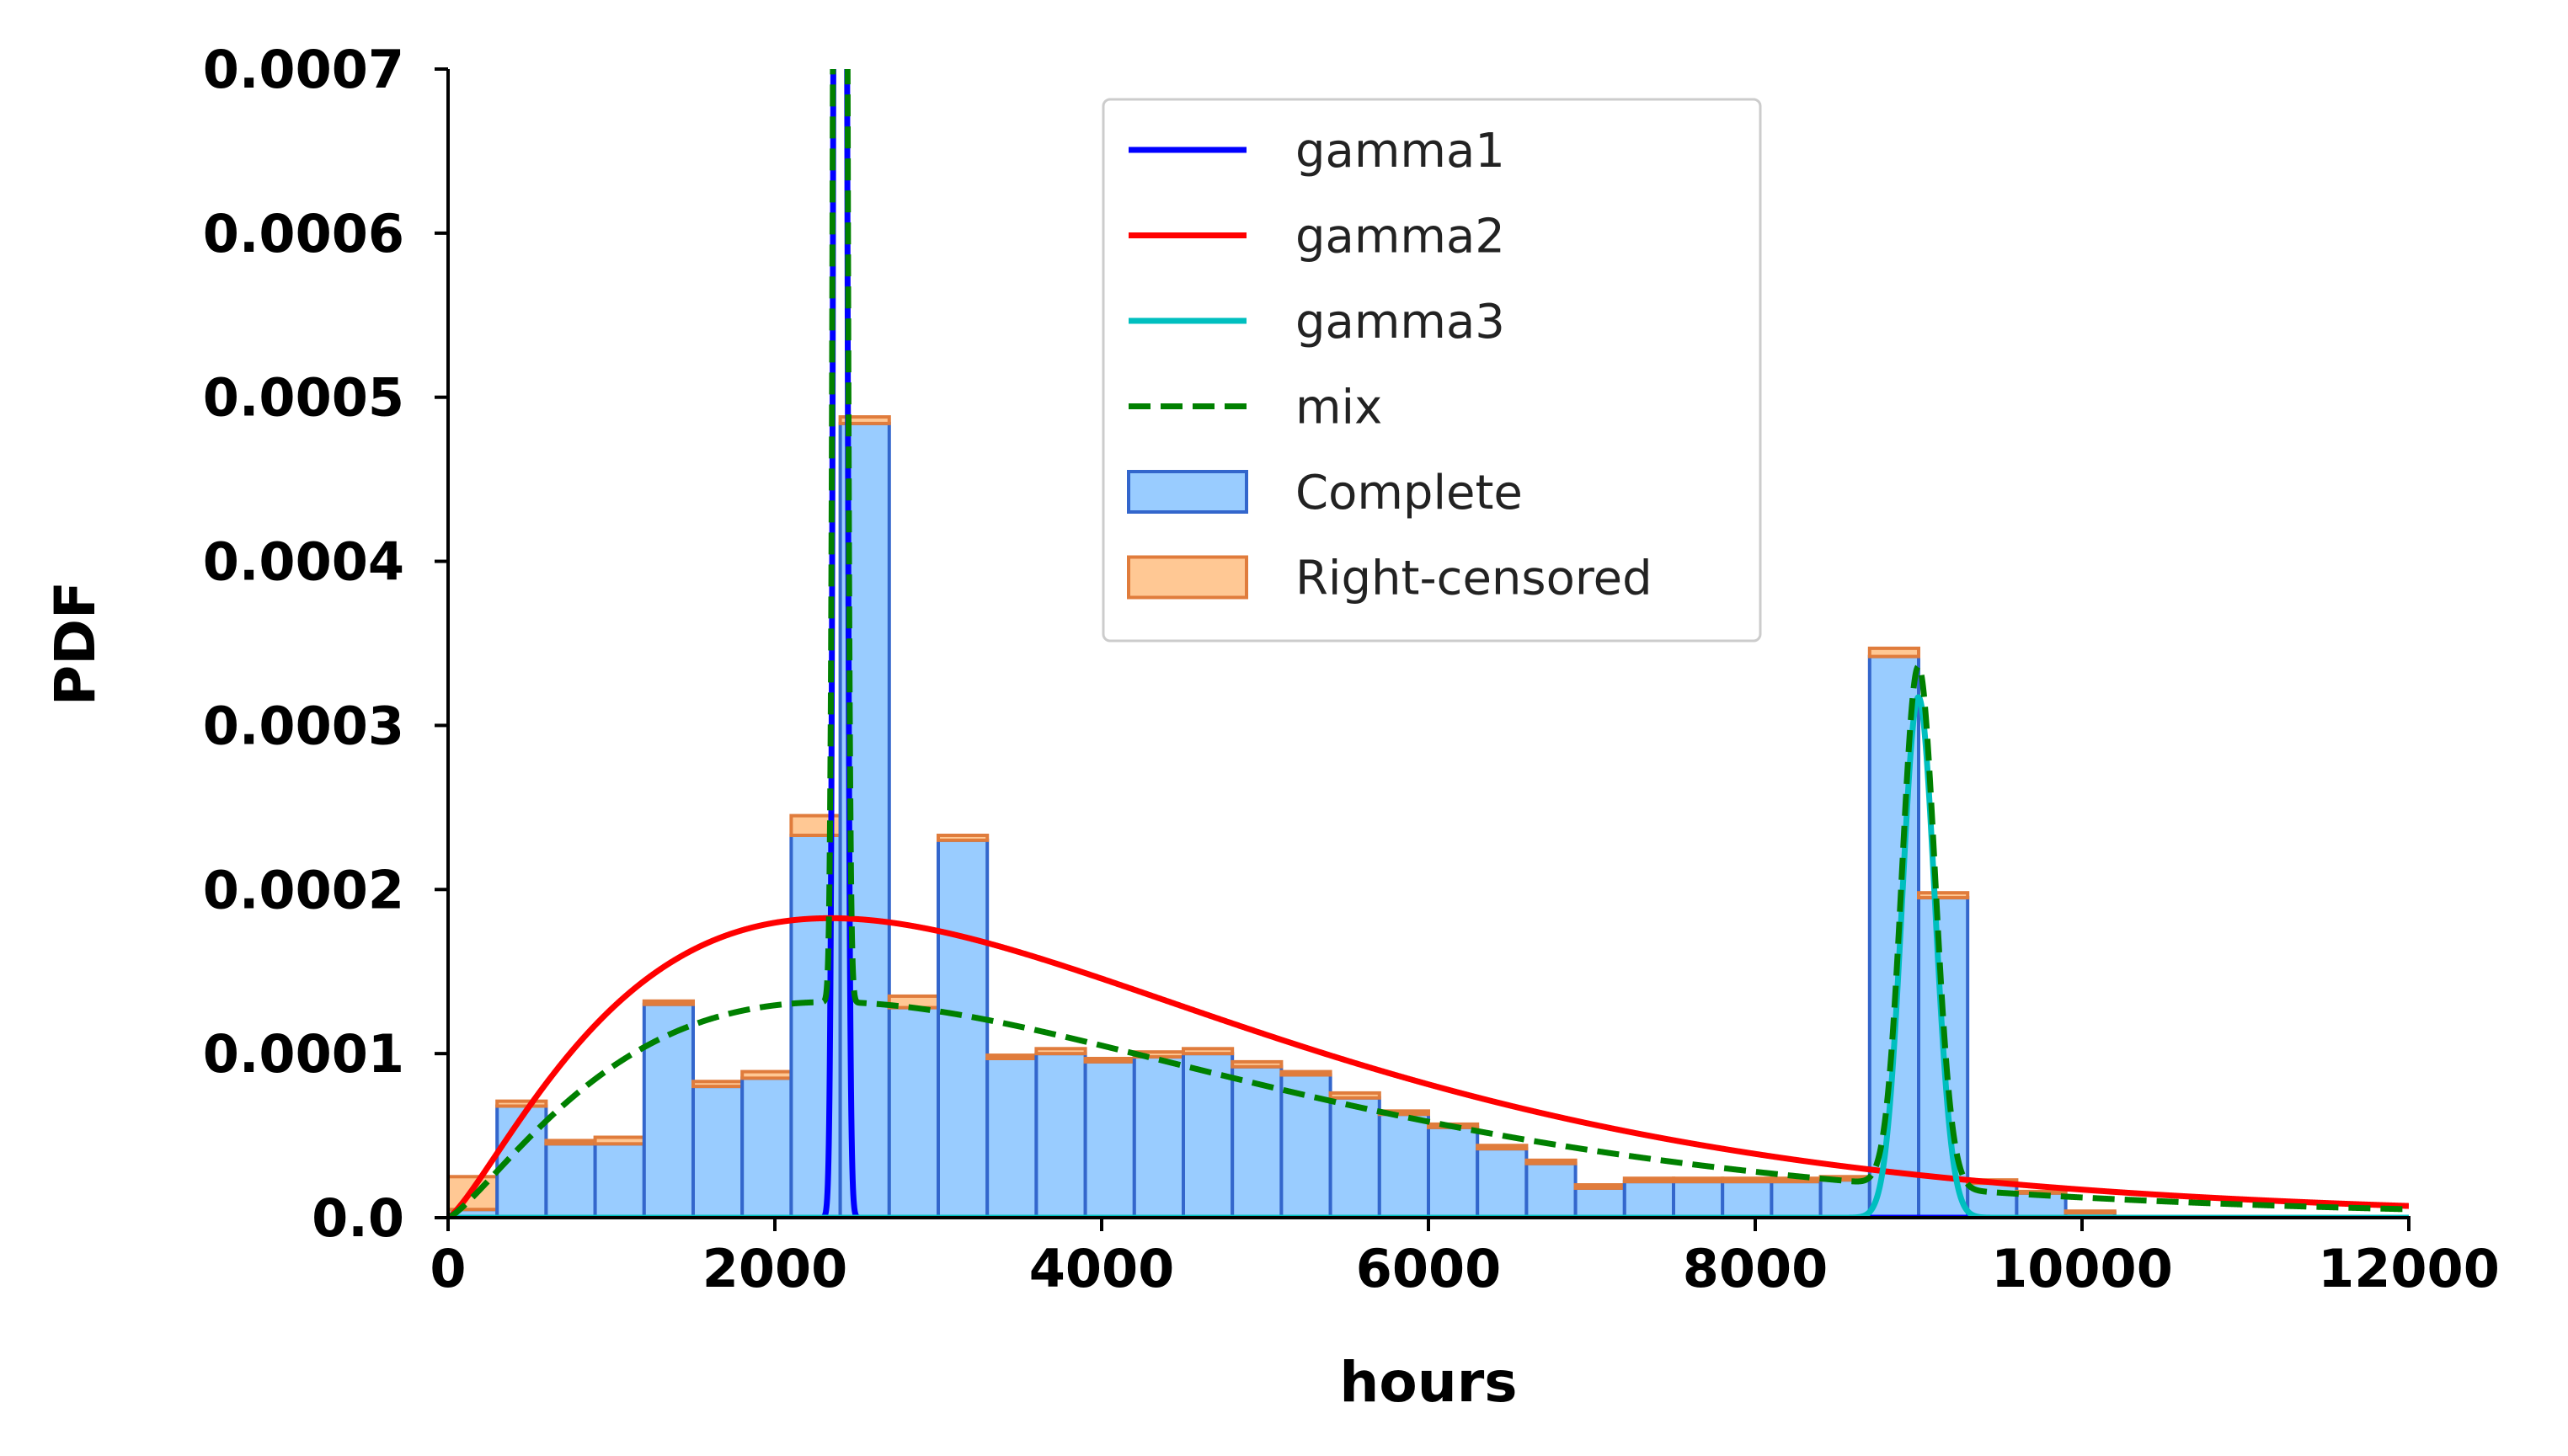  Describe the element at coordinates (1338, 408) in the screenshot. I see `legend-label: mix` at that location.